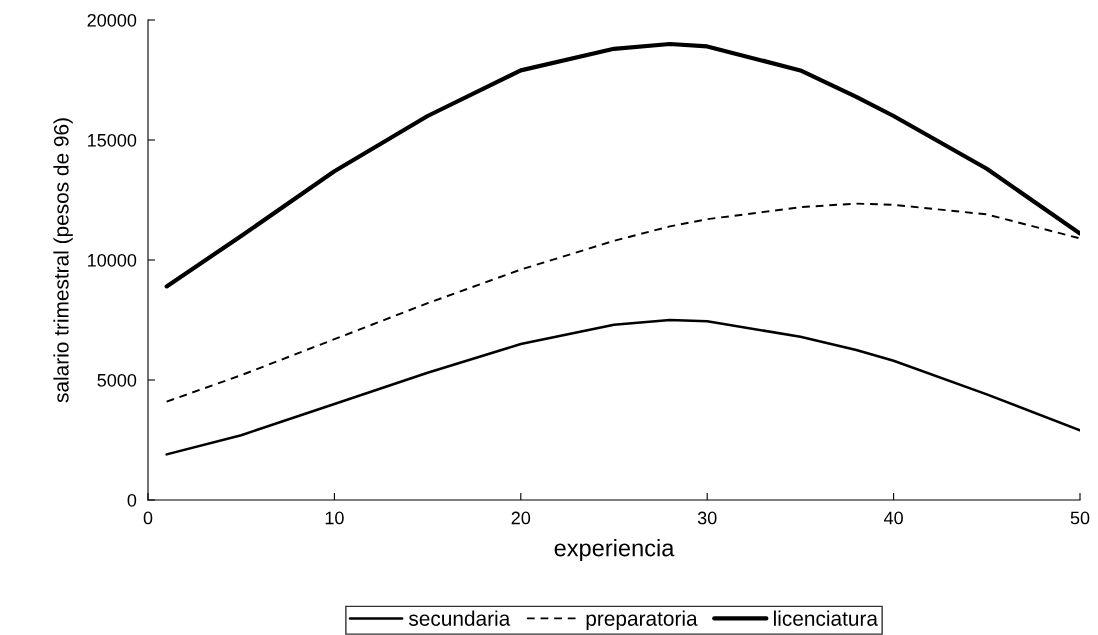 The image size is (1098, 635). I want to click on y-tick-label: 5000, so click(117, 380).